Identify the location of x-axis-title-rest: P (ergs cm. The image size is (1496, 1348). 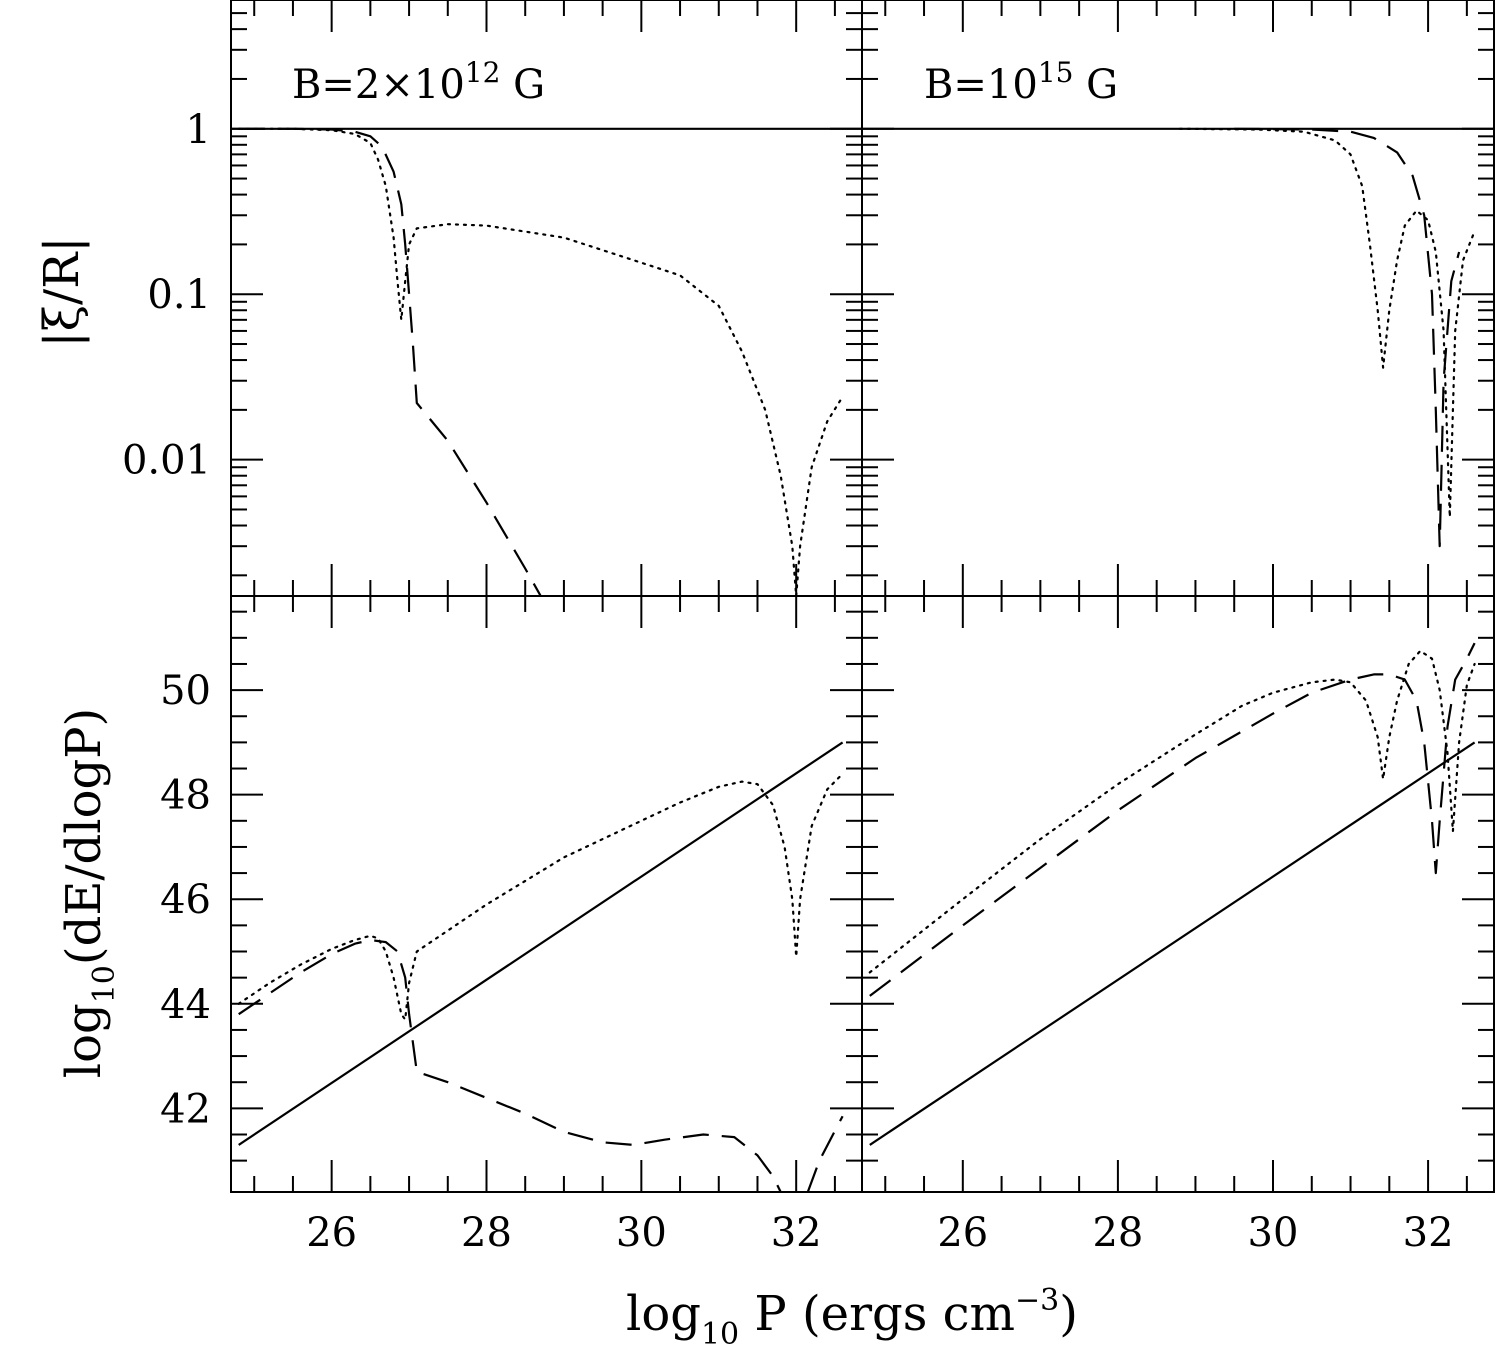
(877, 1314).